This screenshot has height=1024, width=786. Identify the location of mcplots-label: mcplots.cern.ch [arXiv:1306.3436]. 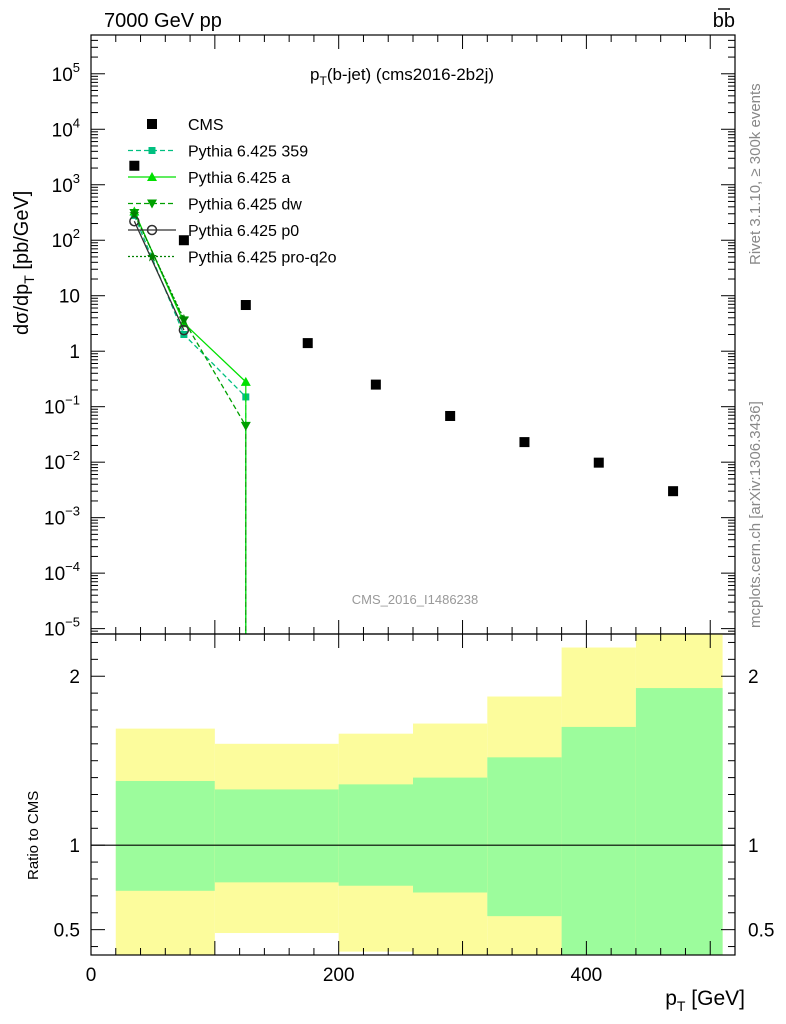
(755, 514).